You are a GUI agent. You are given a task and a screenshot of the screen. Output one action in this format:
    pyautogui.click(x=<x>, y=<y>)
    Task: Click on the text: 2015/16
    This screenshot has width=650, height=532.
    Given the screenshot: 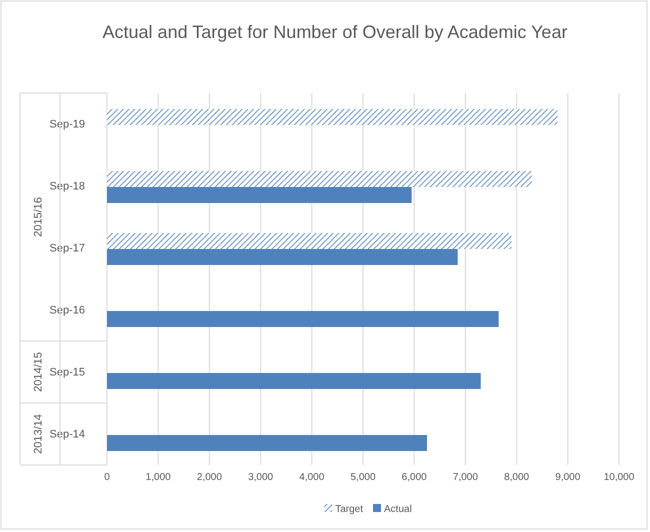 What is the action you would take?
    pyautogui.click(x=38, y=217)
    